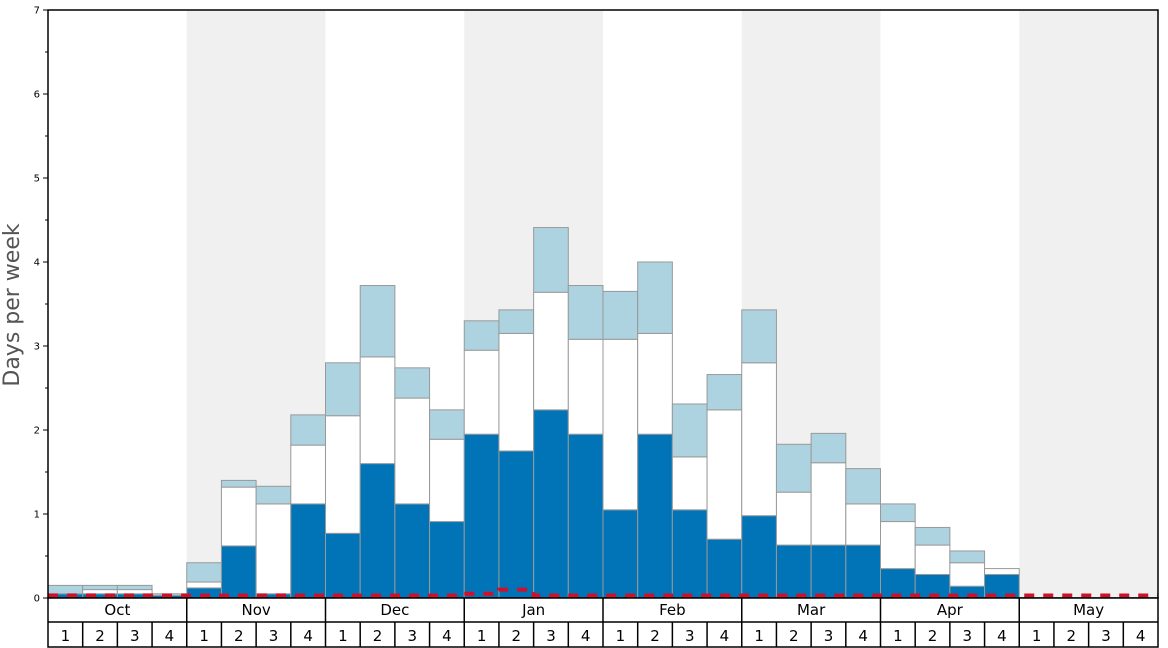 The width and height of the screenshot is (1168, 648). Describe the element at coordinates (1088, 610) in the screenshot. I see `month-label: May` at that location.